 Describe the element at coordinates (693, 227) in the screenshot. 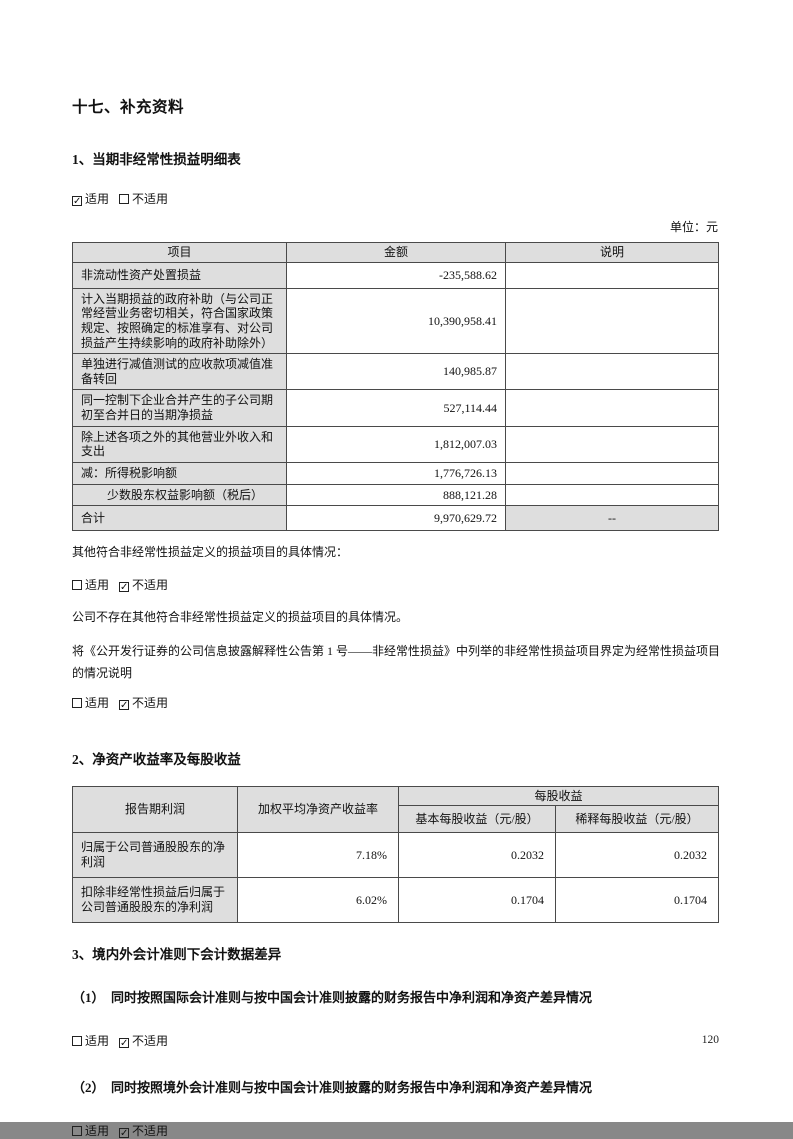

I see `unit-label: 单位：元` at that location.